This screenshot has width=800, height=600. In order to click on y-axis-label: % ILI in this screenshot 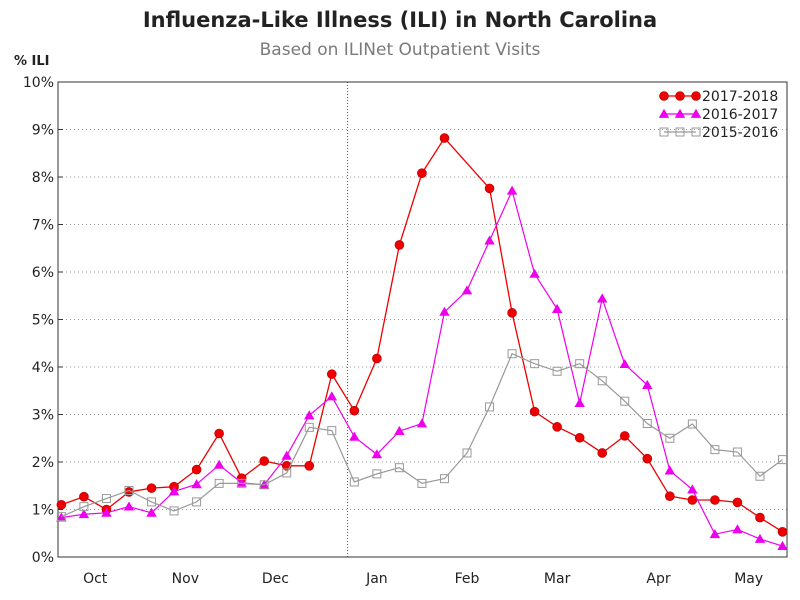, I will do `click(32, 61)`.